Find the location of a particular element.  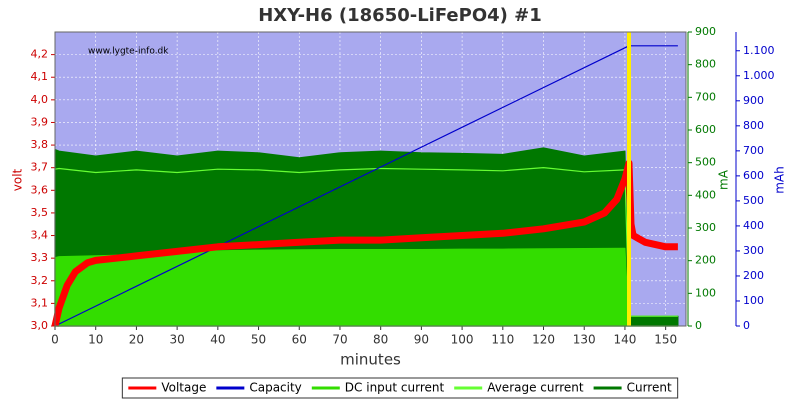

legend-label: Current is located at coordinates (649, 388).